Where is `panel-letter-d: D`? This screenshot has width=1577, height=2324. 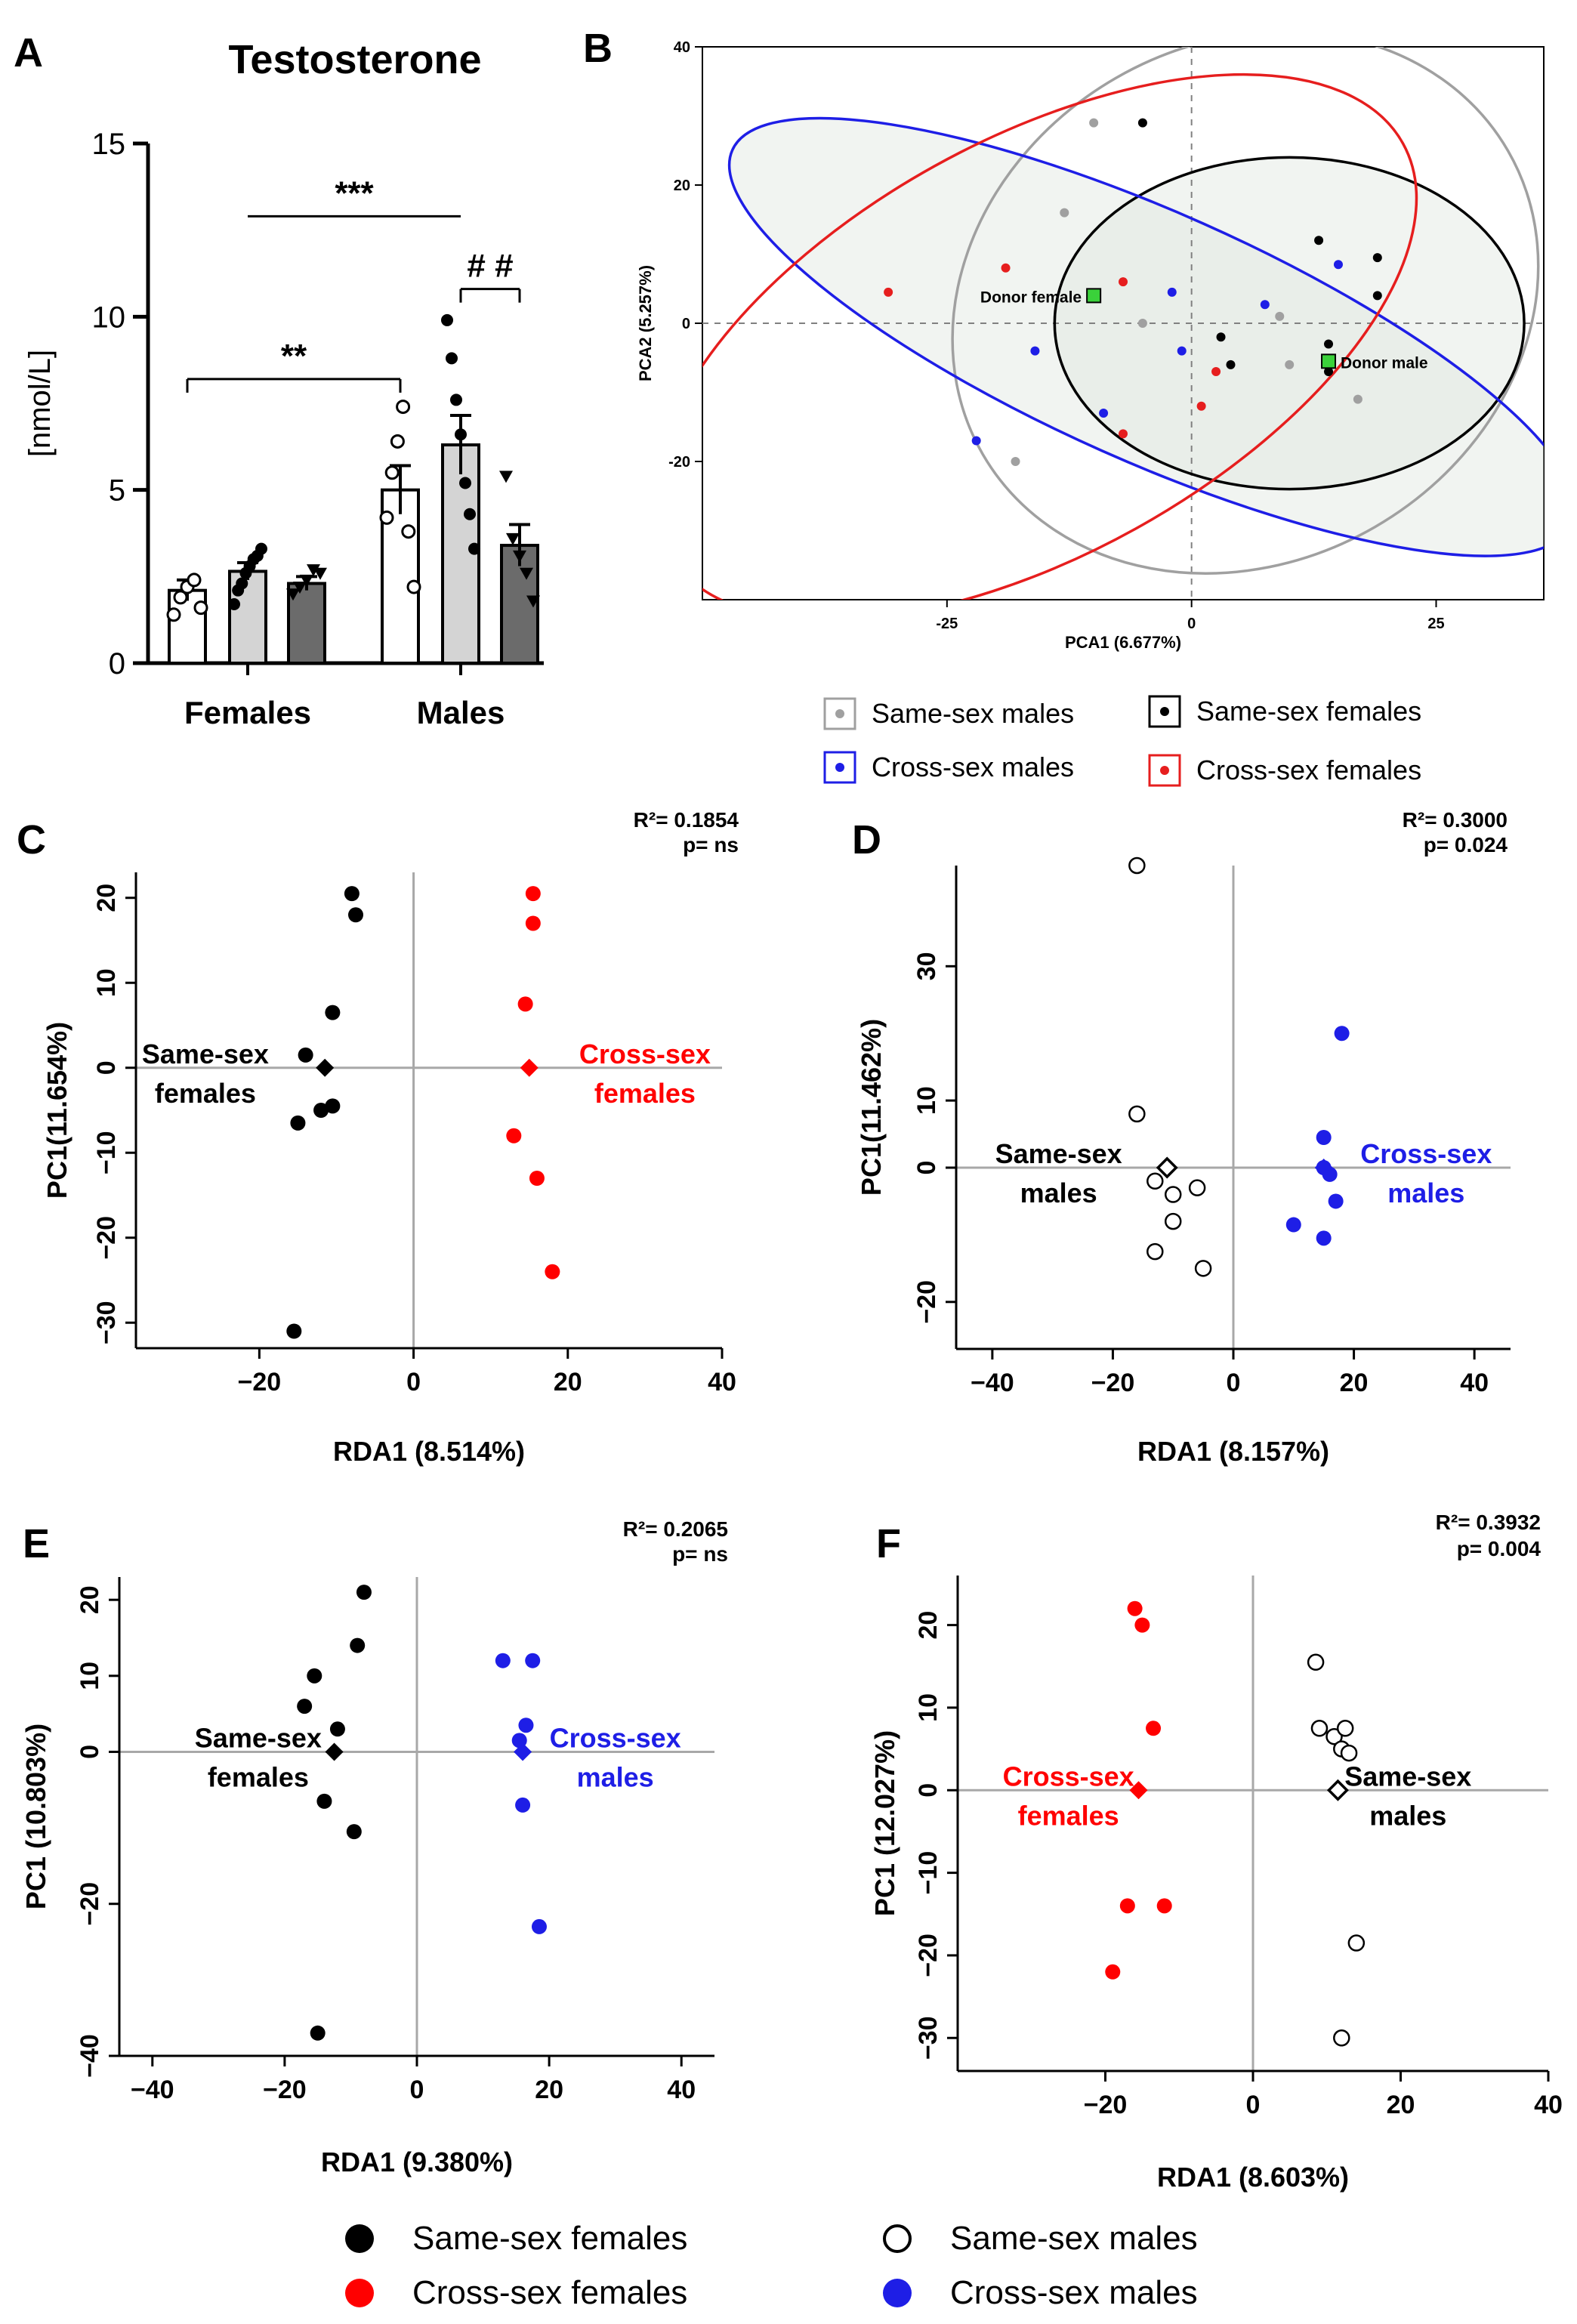 panel-letter-d: D is located at coordinates (866, 840).